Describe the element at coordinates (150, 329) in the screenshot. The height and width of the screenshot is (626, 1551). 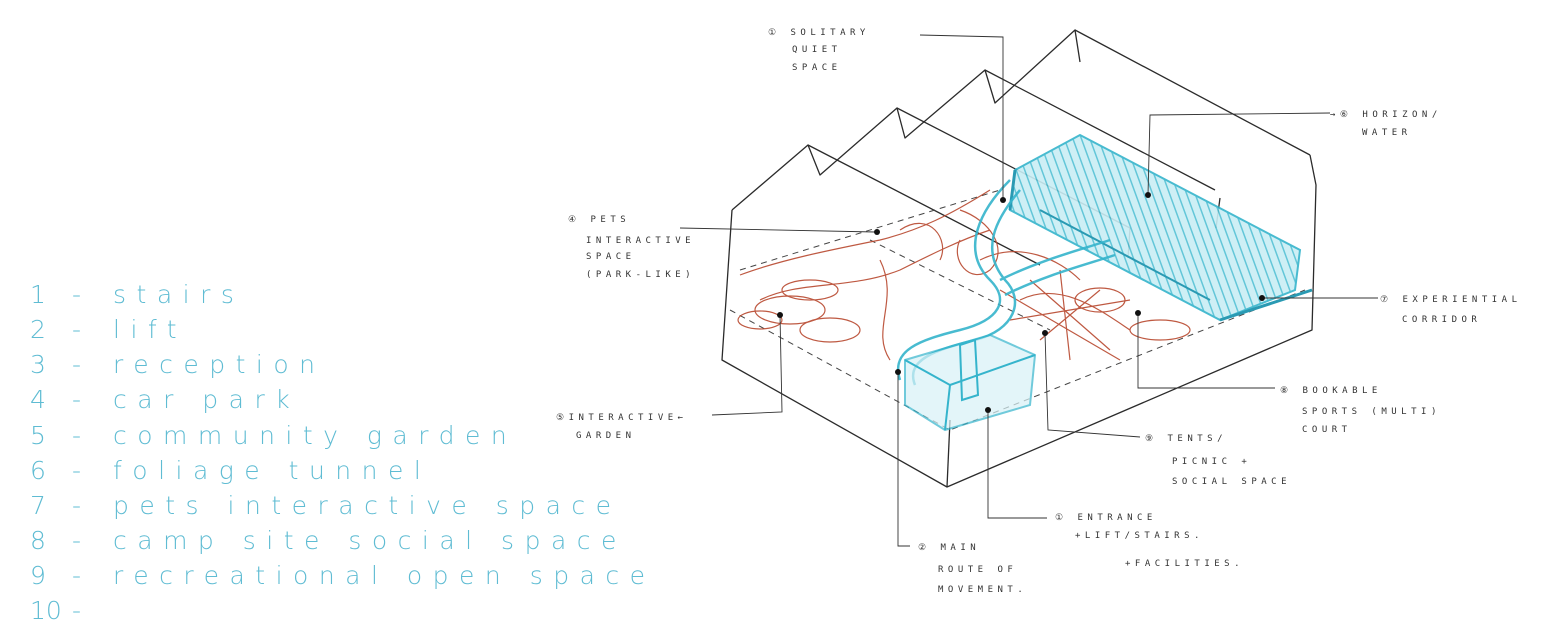
I see `legend-label: lift` at that location.